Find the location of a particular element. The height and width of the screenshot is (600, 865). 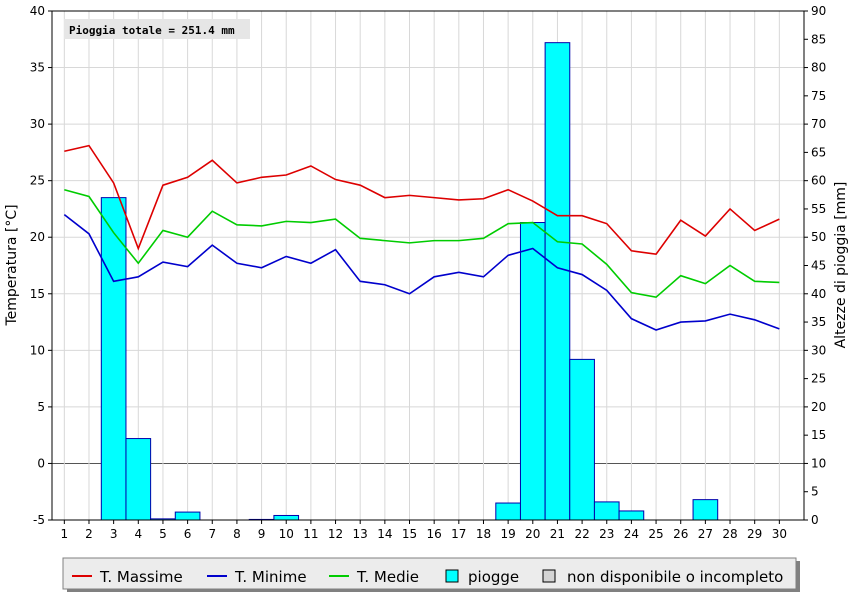

right-tick-label: 55 is located at coordinates (818, 209).